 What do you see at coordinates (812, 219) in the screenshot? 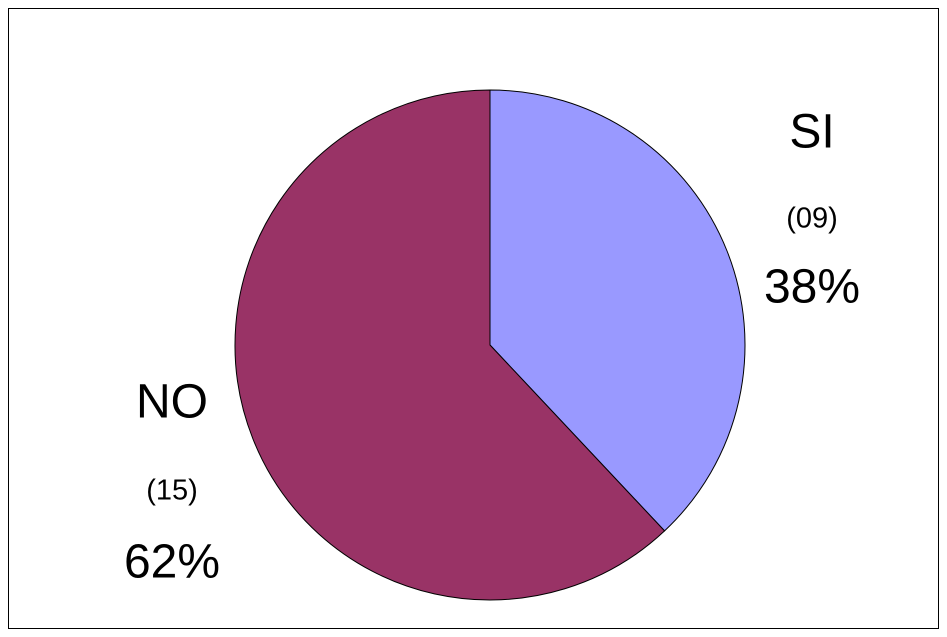
I see `count-label: (09)` at bounding box center [812, 219].